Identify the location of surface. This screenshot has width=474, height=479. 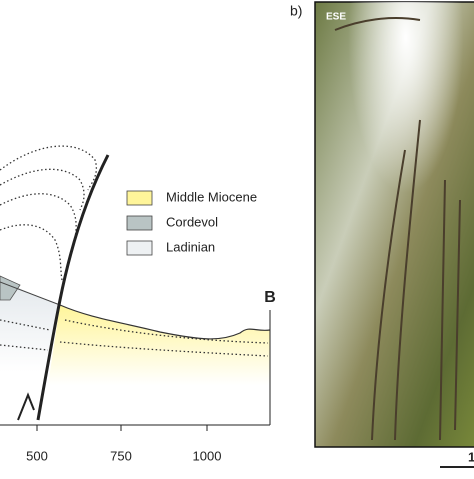
(165, 322).